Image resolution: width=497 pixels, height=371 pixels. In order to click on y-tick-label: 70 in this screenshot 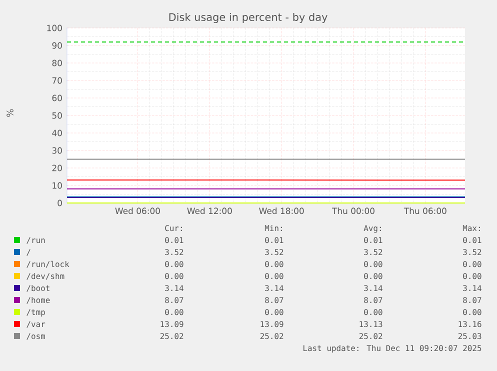, I will do `click(57, 80)`.